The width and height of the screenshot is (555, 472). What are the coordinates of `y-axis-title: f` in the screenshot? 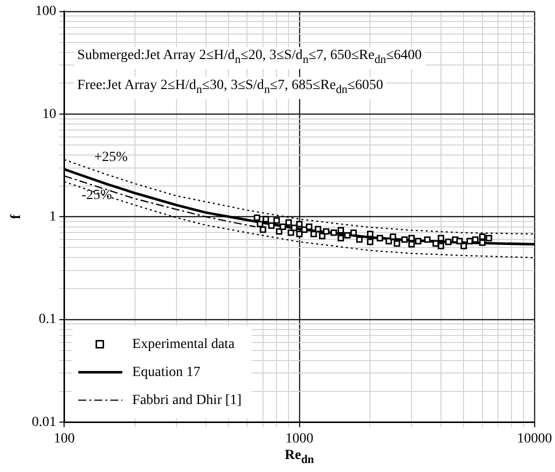 It's located at (16, 217).